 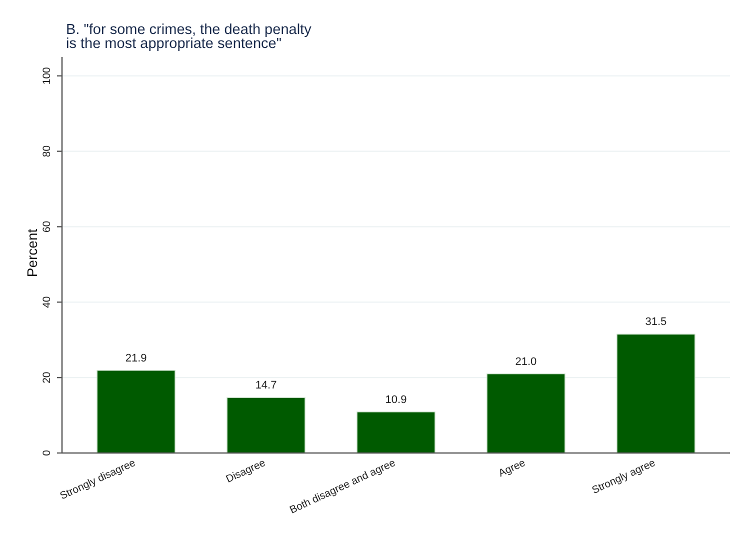 What do you see at coordinates (47, 378) in the screenshot?
I see `y-tick-label: 20` at bounding box center [47, 378].